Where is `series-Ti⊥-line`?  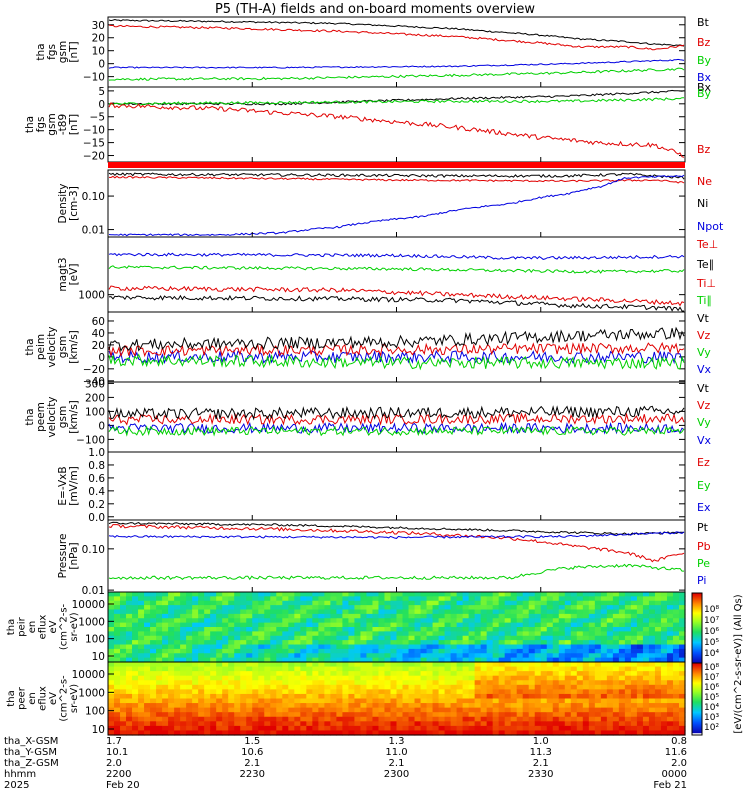 series-Ti⊥-line is located at coordinates (396, 296).